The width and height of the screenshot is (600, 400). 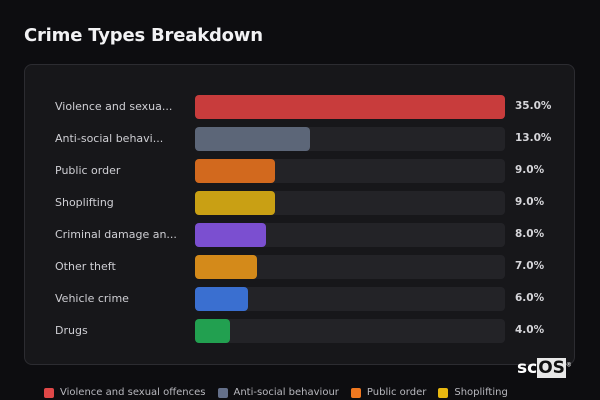 What do you see at coordinates (527, 368) in the screenshot?
I see `logo-text: sc` at bounding box center [527, 368].